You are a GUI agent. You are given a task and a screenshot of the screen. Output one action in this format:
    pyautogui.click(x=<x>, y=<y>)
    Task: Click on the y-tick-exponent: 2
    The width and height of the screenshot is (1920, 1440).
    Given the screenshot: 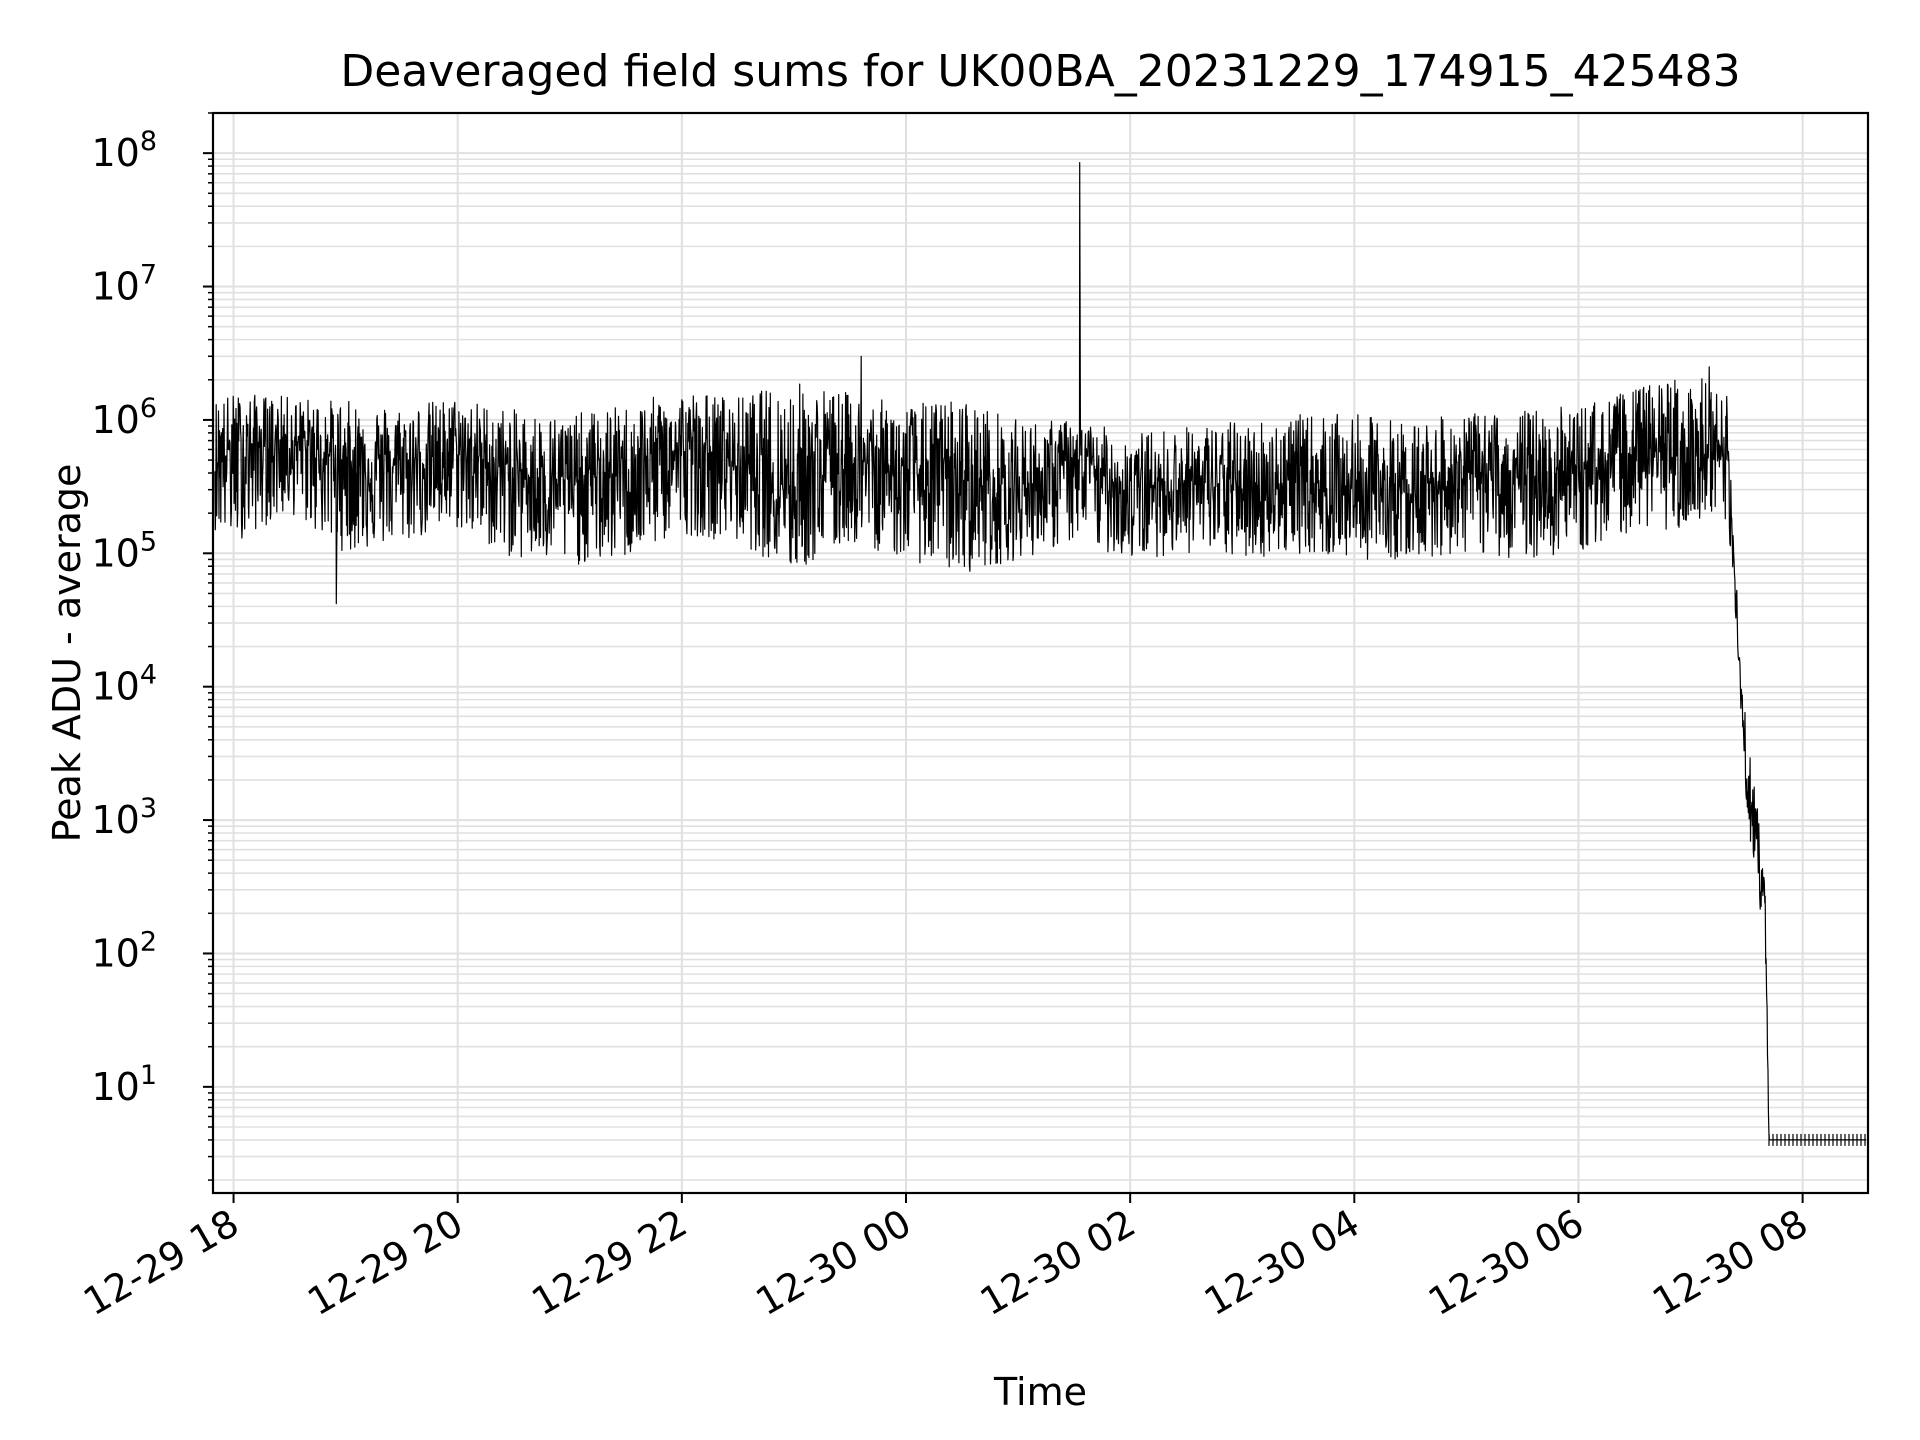 What is the action you would take?
    pyautogui.click(x=148, y=941)
    